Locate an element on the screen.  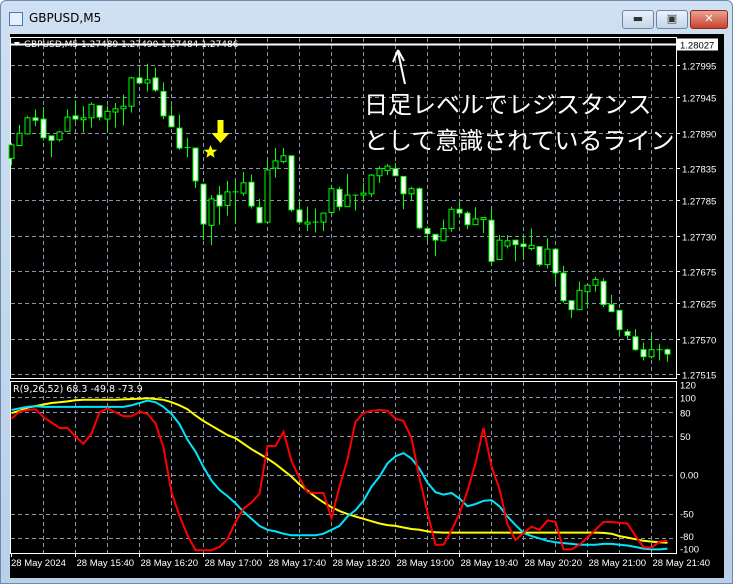
resistance-line: 1.28027 is located at coordinates (364, 45).